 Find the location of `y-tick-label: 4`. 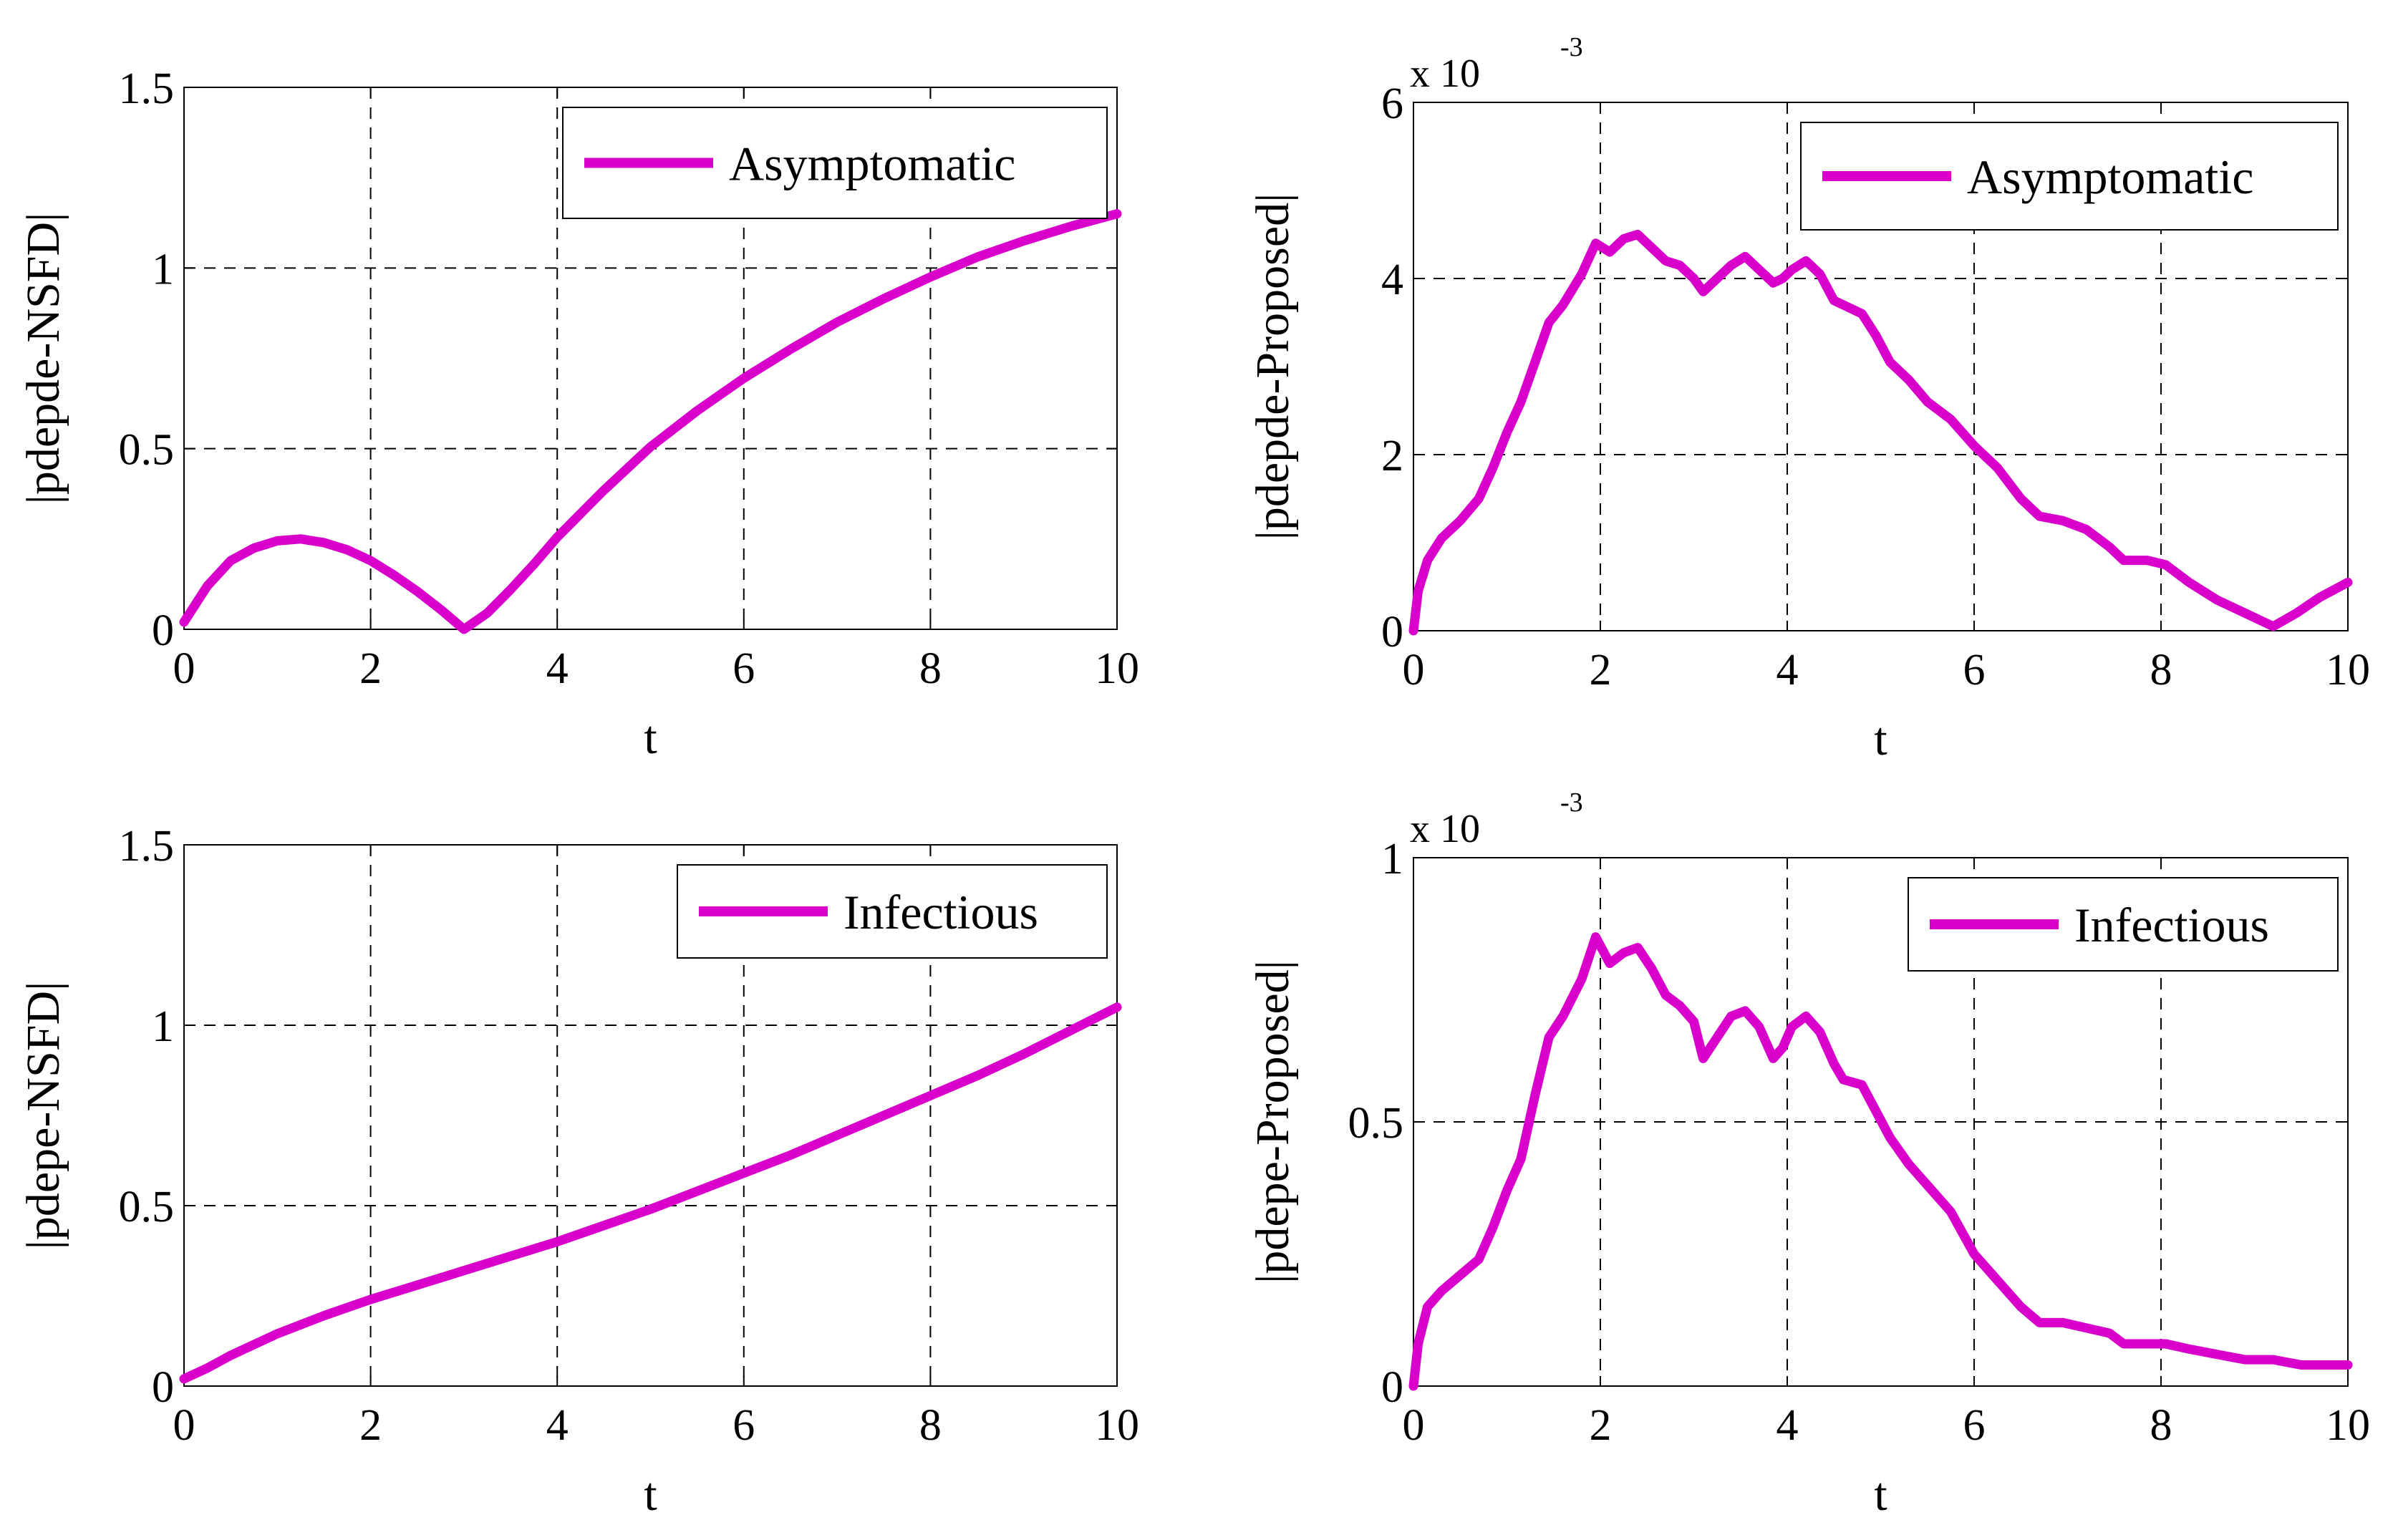

y-tick-label: 4 is located at coordinates (1392, 280).